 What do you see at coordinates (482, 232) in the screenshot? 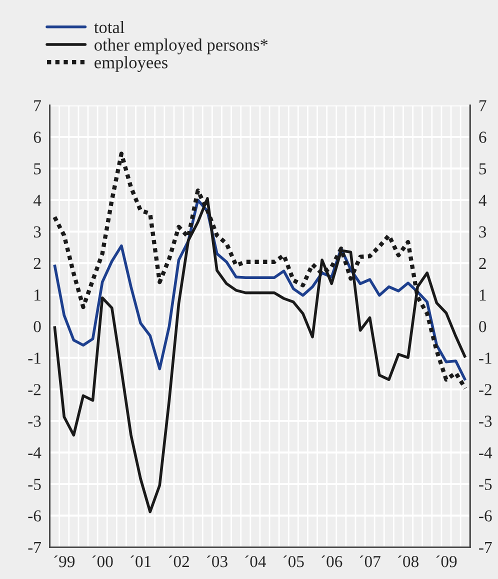
I see `y2-tick-label: 3` at bounding box center [482, 232].